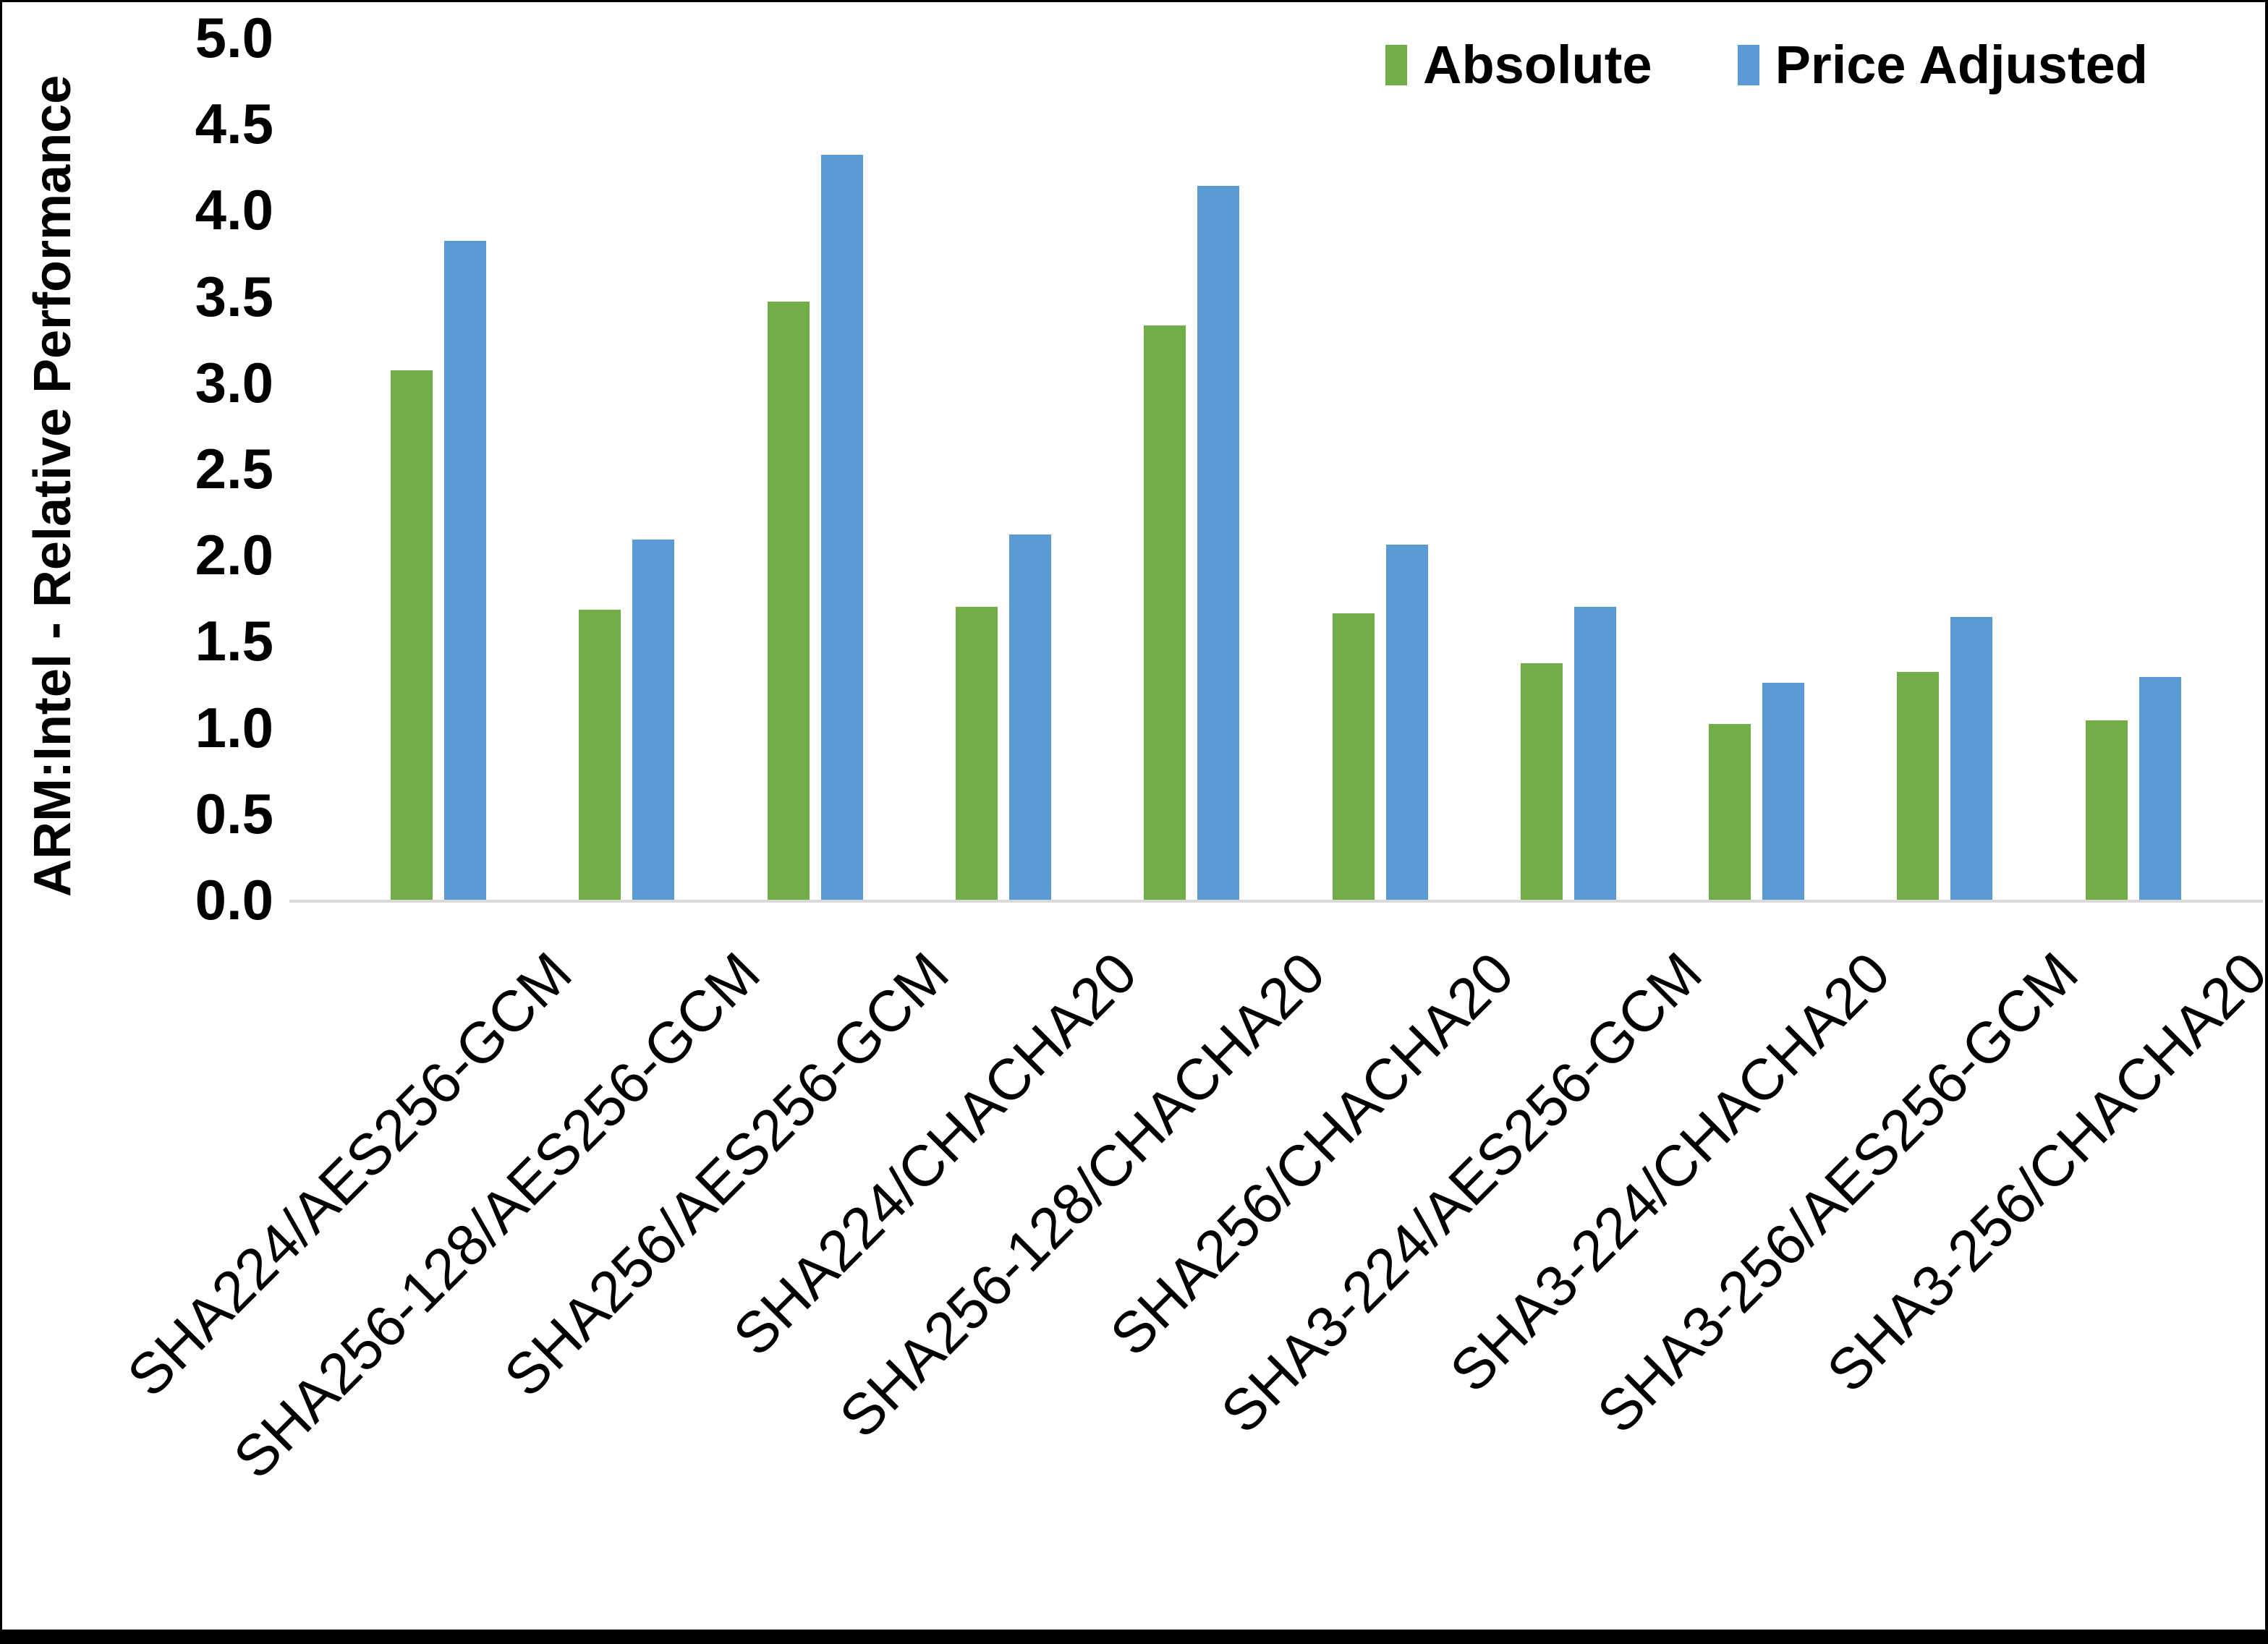 This screenshot has width=2268, height=1644. What do you see at coordinates (1918, 786) in the screenshot?
I see `bar-absolute-SHA3-256/AES256-GCM` at bounding box center [1918, 786].